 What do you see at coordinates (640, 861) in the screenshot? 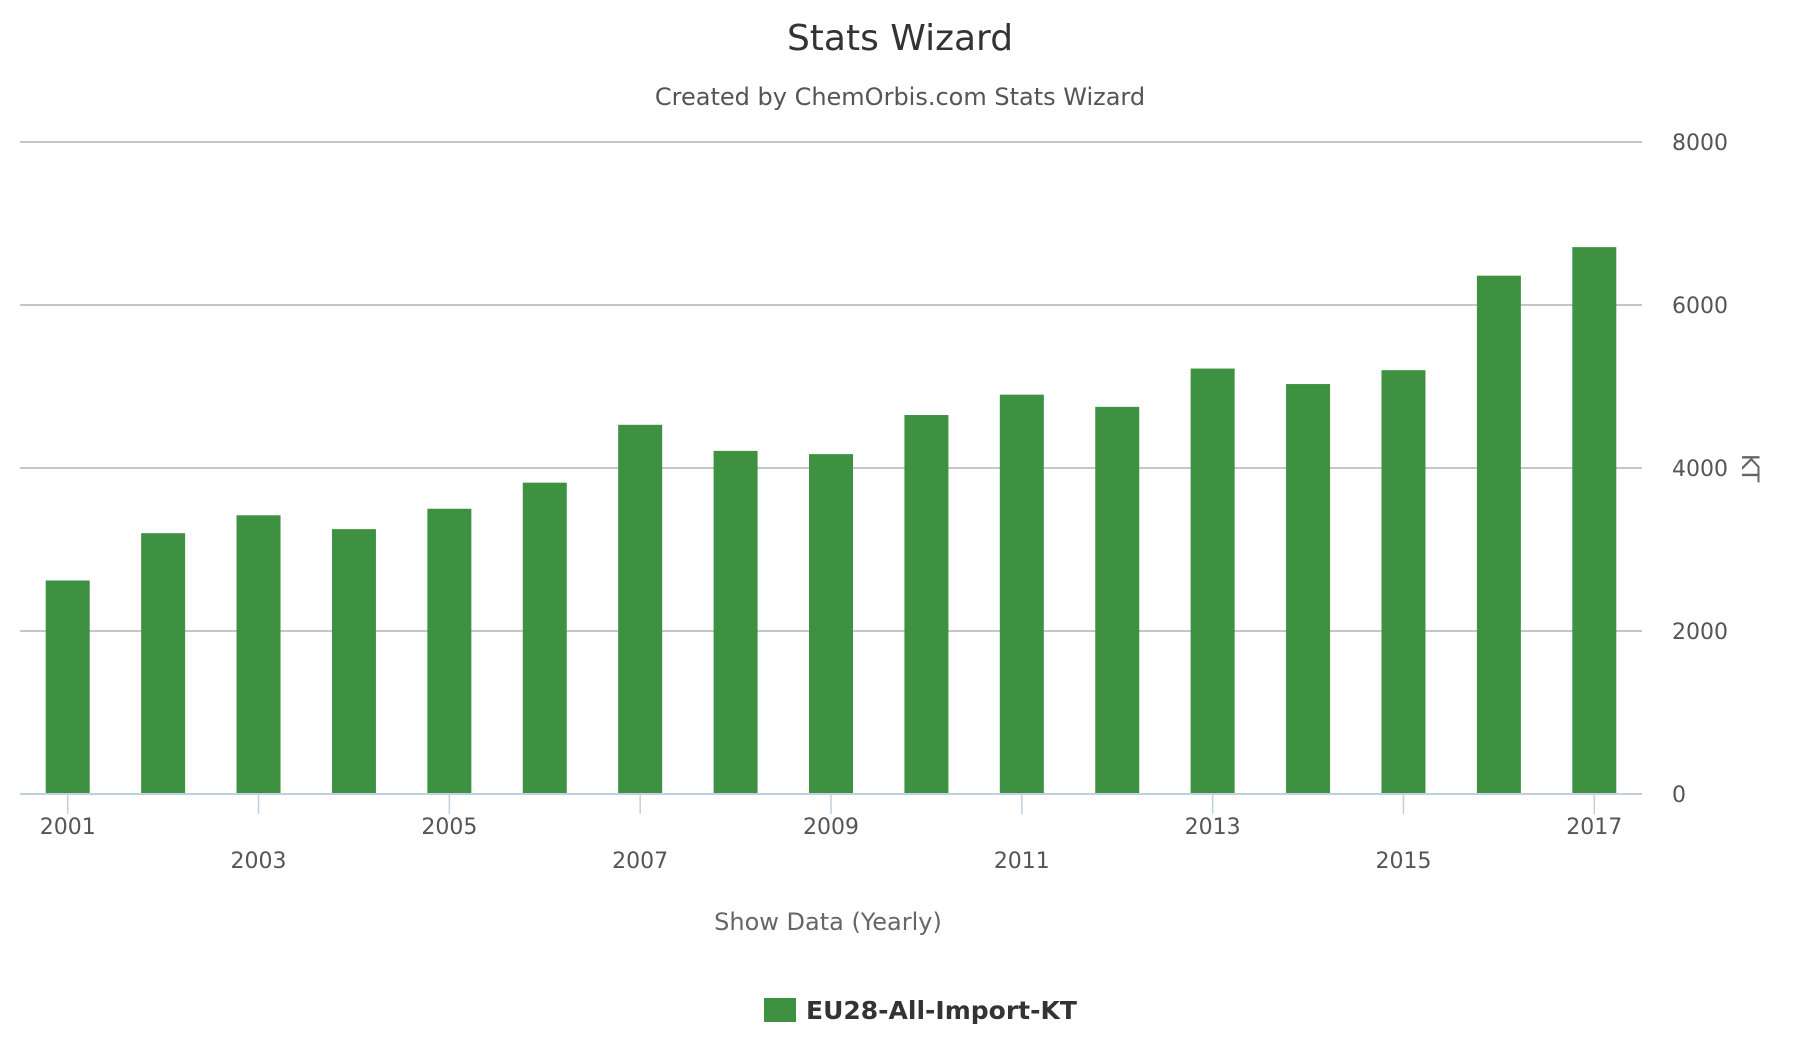
I see `x-tick-label: 2007` at bounding box center [640, 861].